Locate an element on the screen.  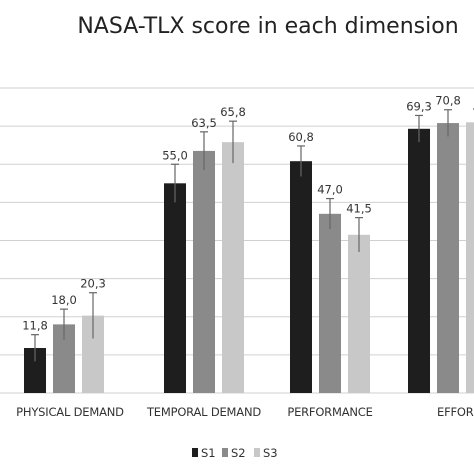
data-label-s3-3: 41,5 is located at coordinates (359, 209).